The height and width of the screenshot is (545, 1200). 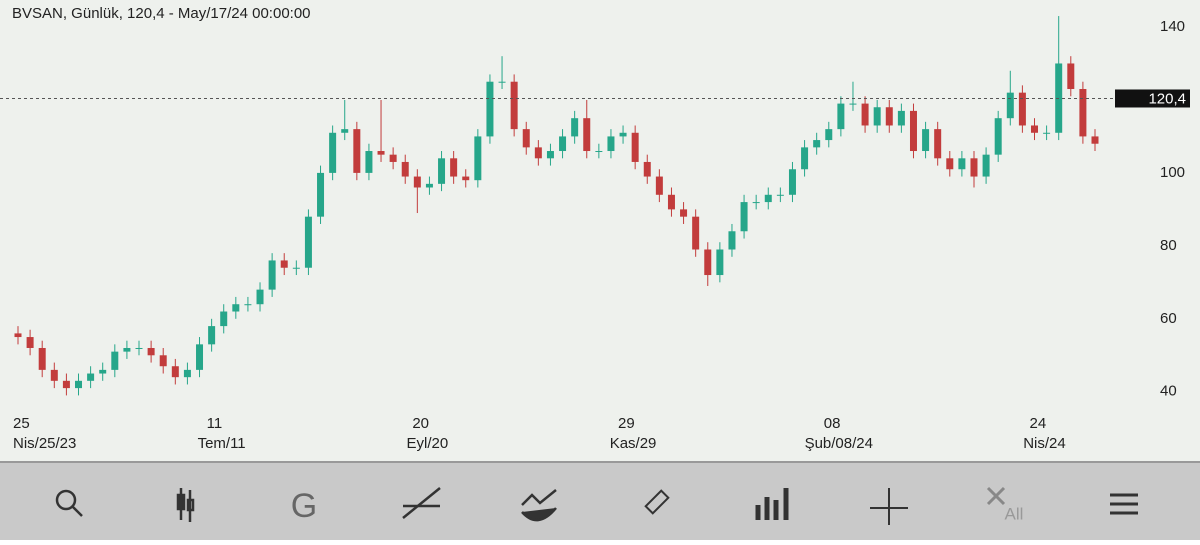 What do you see at coordinates (889, 506) in the screenshot?
I see `crosshair-icon` at bounding box center [889, 506].